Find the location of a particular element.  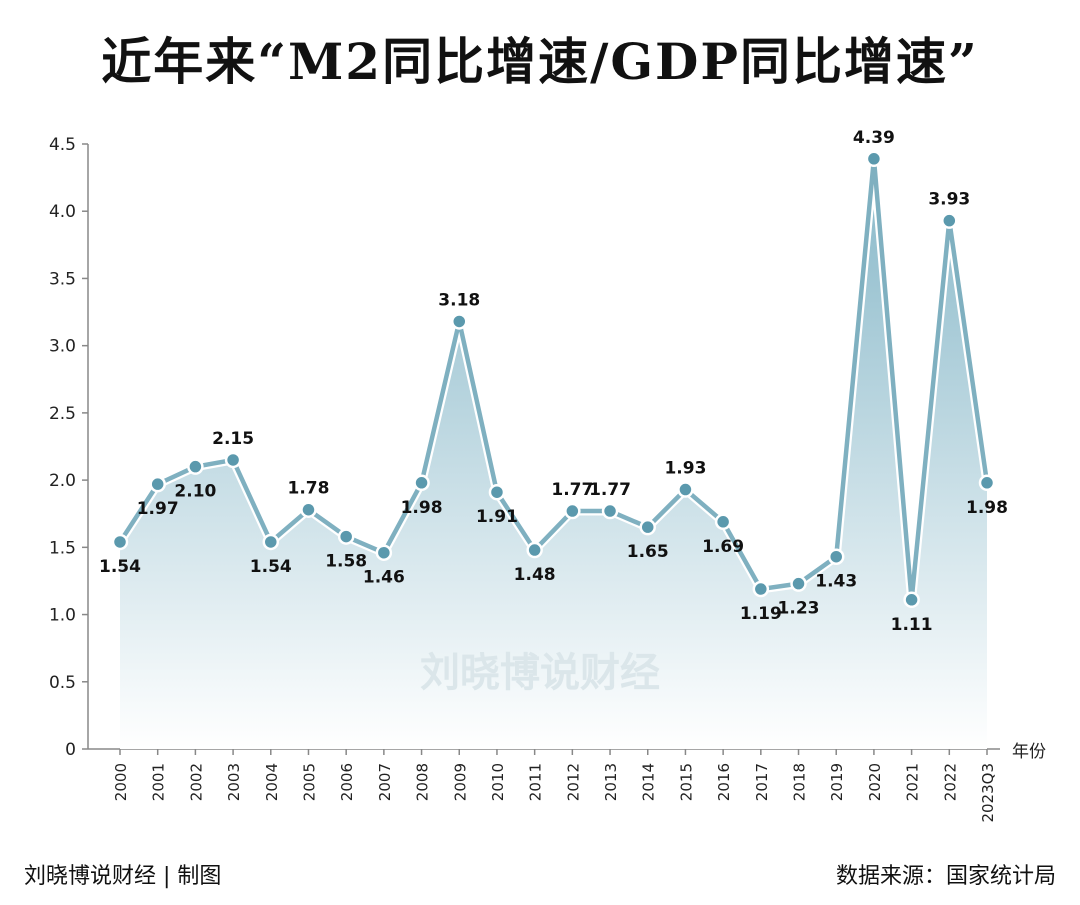

data-label: 3.18 is located at coordinates (459, 300).